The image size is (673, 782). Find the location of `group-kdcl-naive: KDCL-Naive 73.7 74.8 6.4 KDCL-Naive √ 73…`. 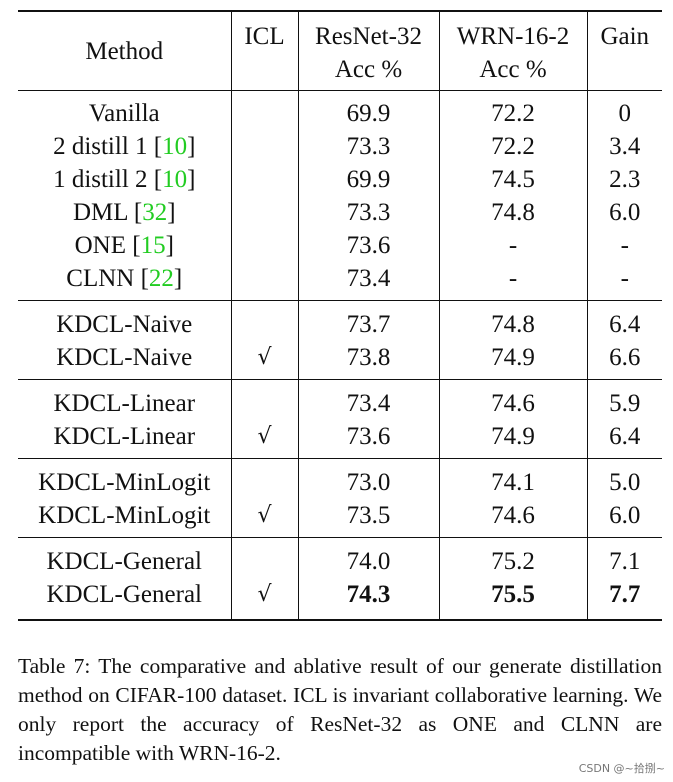

group-kdcl-naive: KDCL-Naive 73.7 74.8 6.4 KDCL-Naive √ 73… is located at coordinates (340, 340).